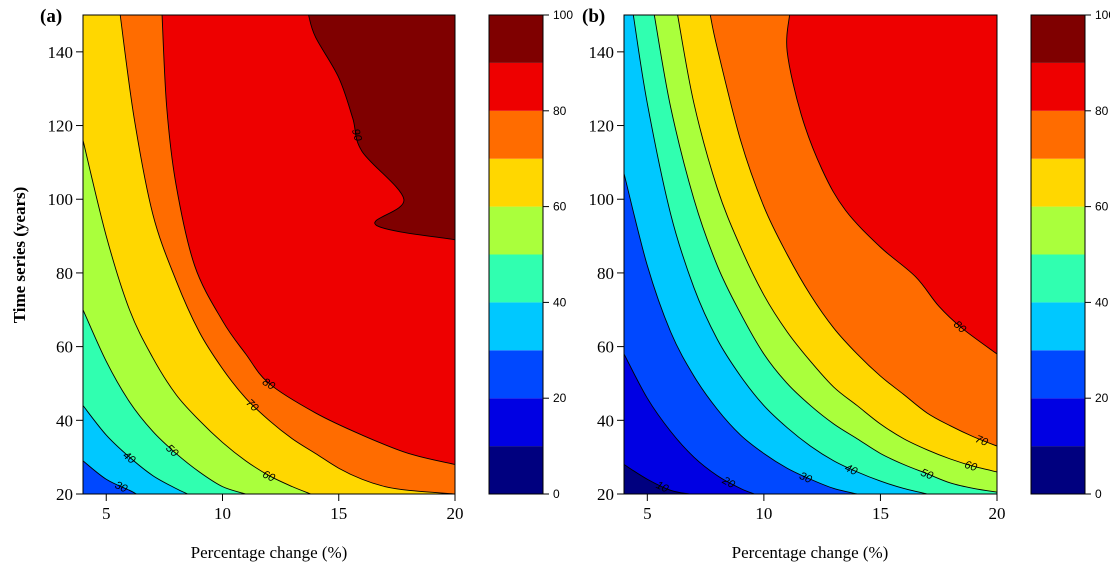 The image size is (1110, 570). What do you see at coordinates (927, 475) in the screenshot?
I see `svg-text: 50` at bounding box center [927, 475].